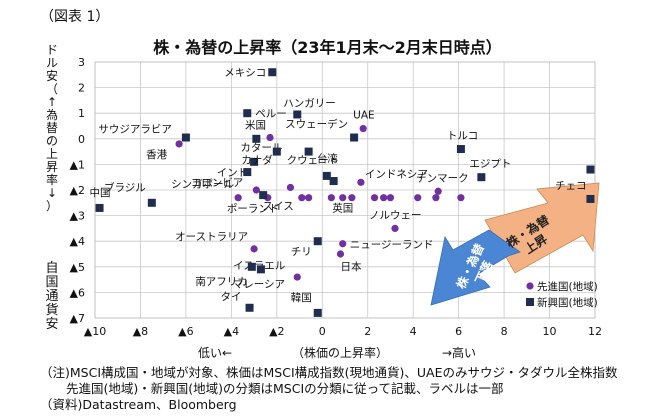  Describe the element at coordinates (140, 331) in the screenshot. I see `x-tick-label: ▲8` at that location.